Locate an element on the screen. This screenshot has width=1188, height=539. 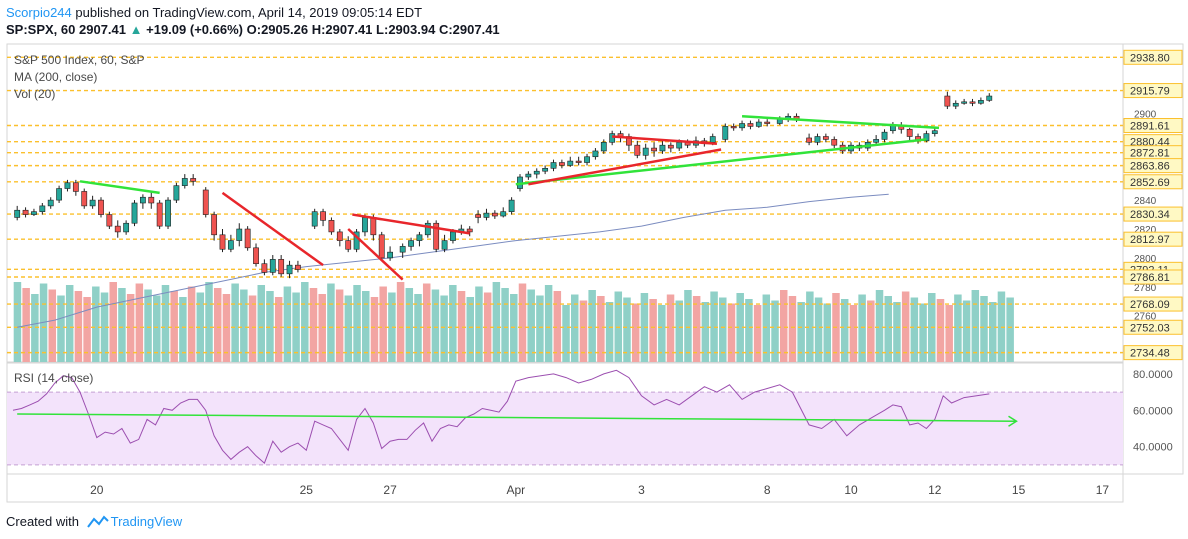
time-axis is located at coordinates (565, 488).